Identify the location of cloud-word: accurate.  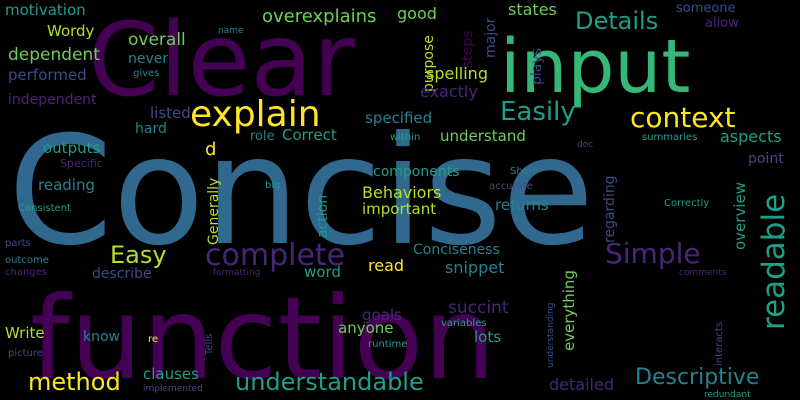
(511, 186).